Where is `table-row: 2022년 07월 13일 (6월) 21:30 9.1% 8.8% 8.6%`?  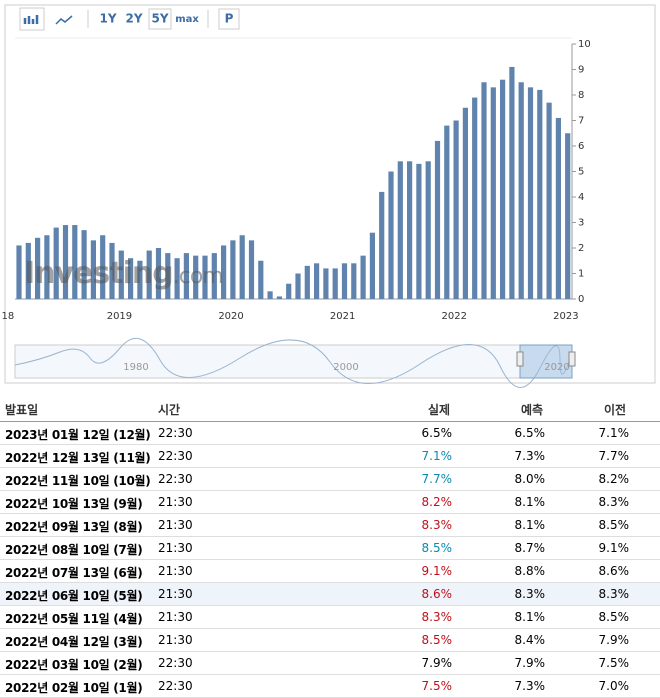
table-row: 2022년 07월 13일 (6월) 21:30 9.1% 8.8% 8.6% is located at coordinates (330, 571).